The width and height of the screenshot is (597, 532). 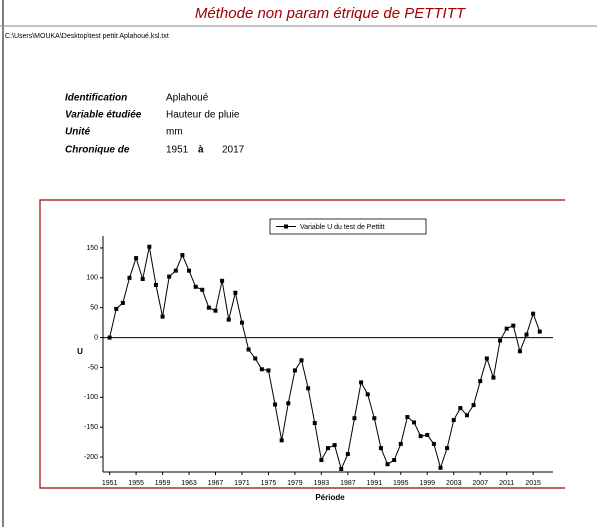 What do you see at coordinates (77, 132) in the screenshot?
I see `info-label: Unité` at bounding box center [77, 132].